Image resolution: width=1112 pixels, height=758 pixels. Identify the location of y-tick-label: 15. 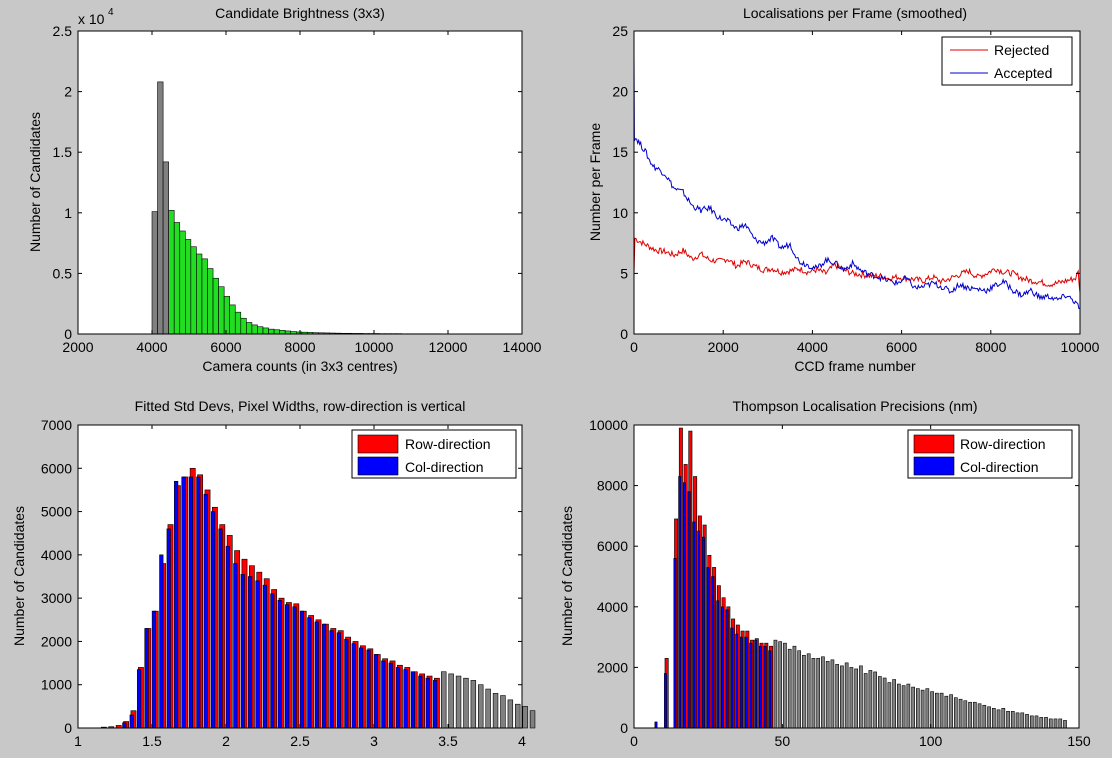
(620, 152).